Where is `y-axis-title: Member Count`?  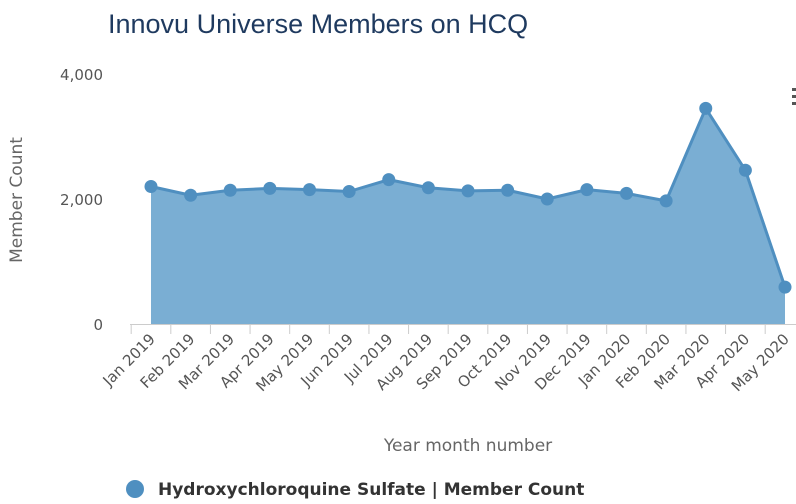 y-axis-title: Member Count is located at coordinates (17, 200).